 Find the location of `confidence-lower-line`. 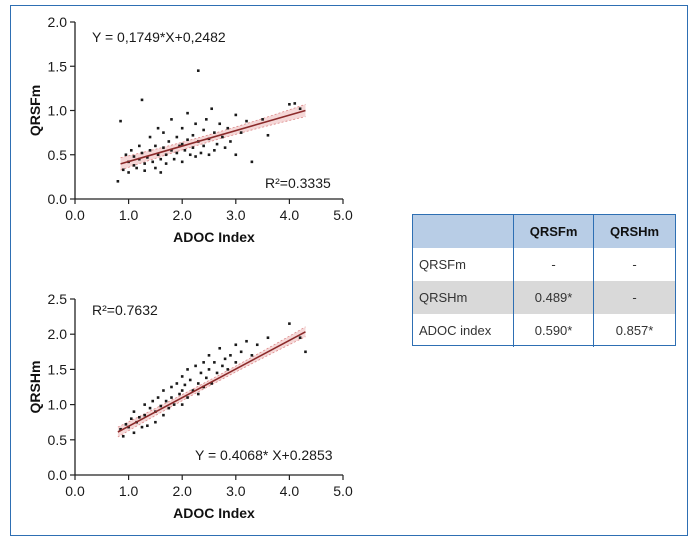

confidence-lower-line is located at coordinates (213, 143).